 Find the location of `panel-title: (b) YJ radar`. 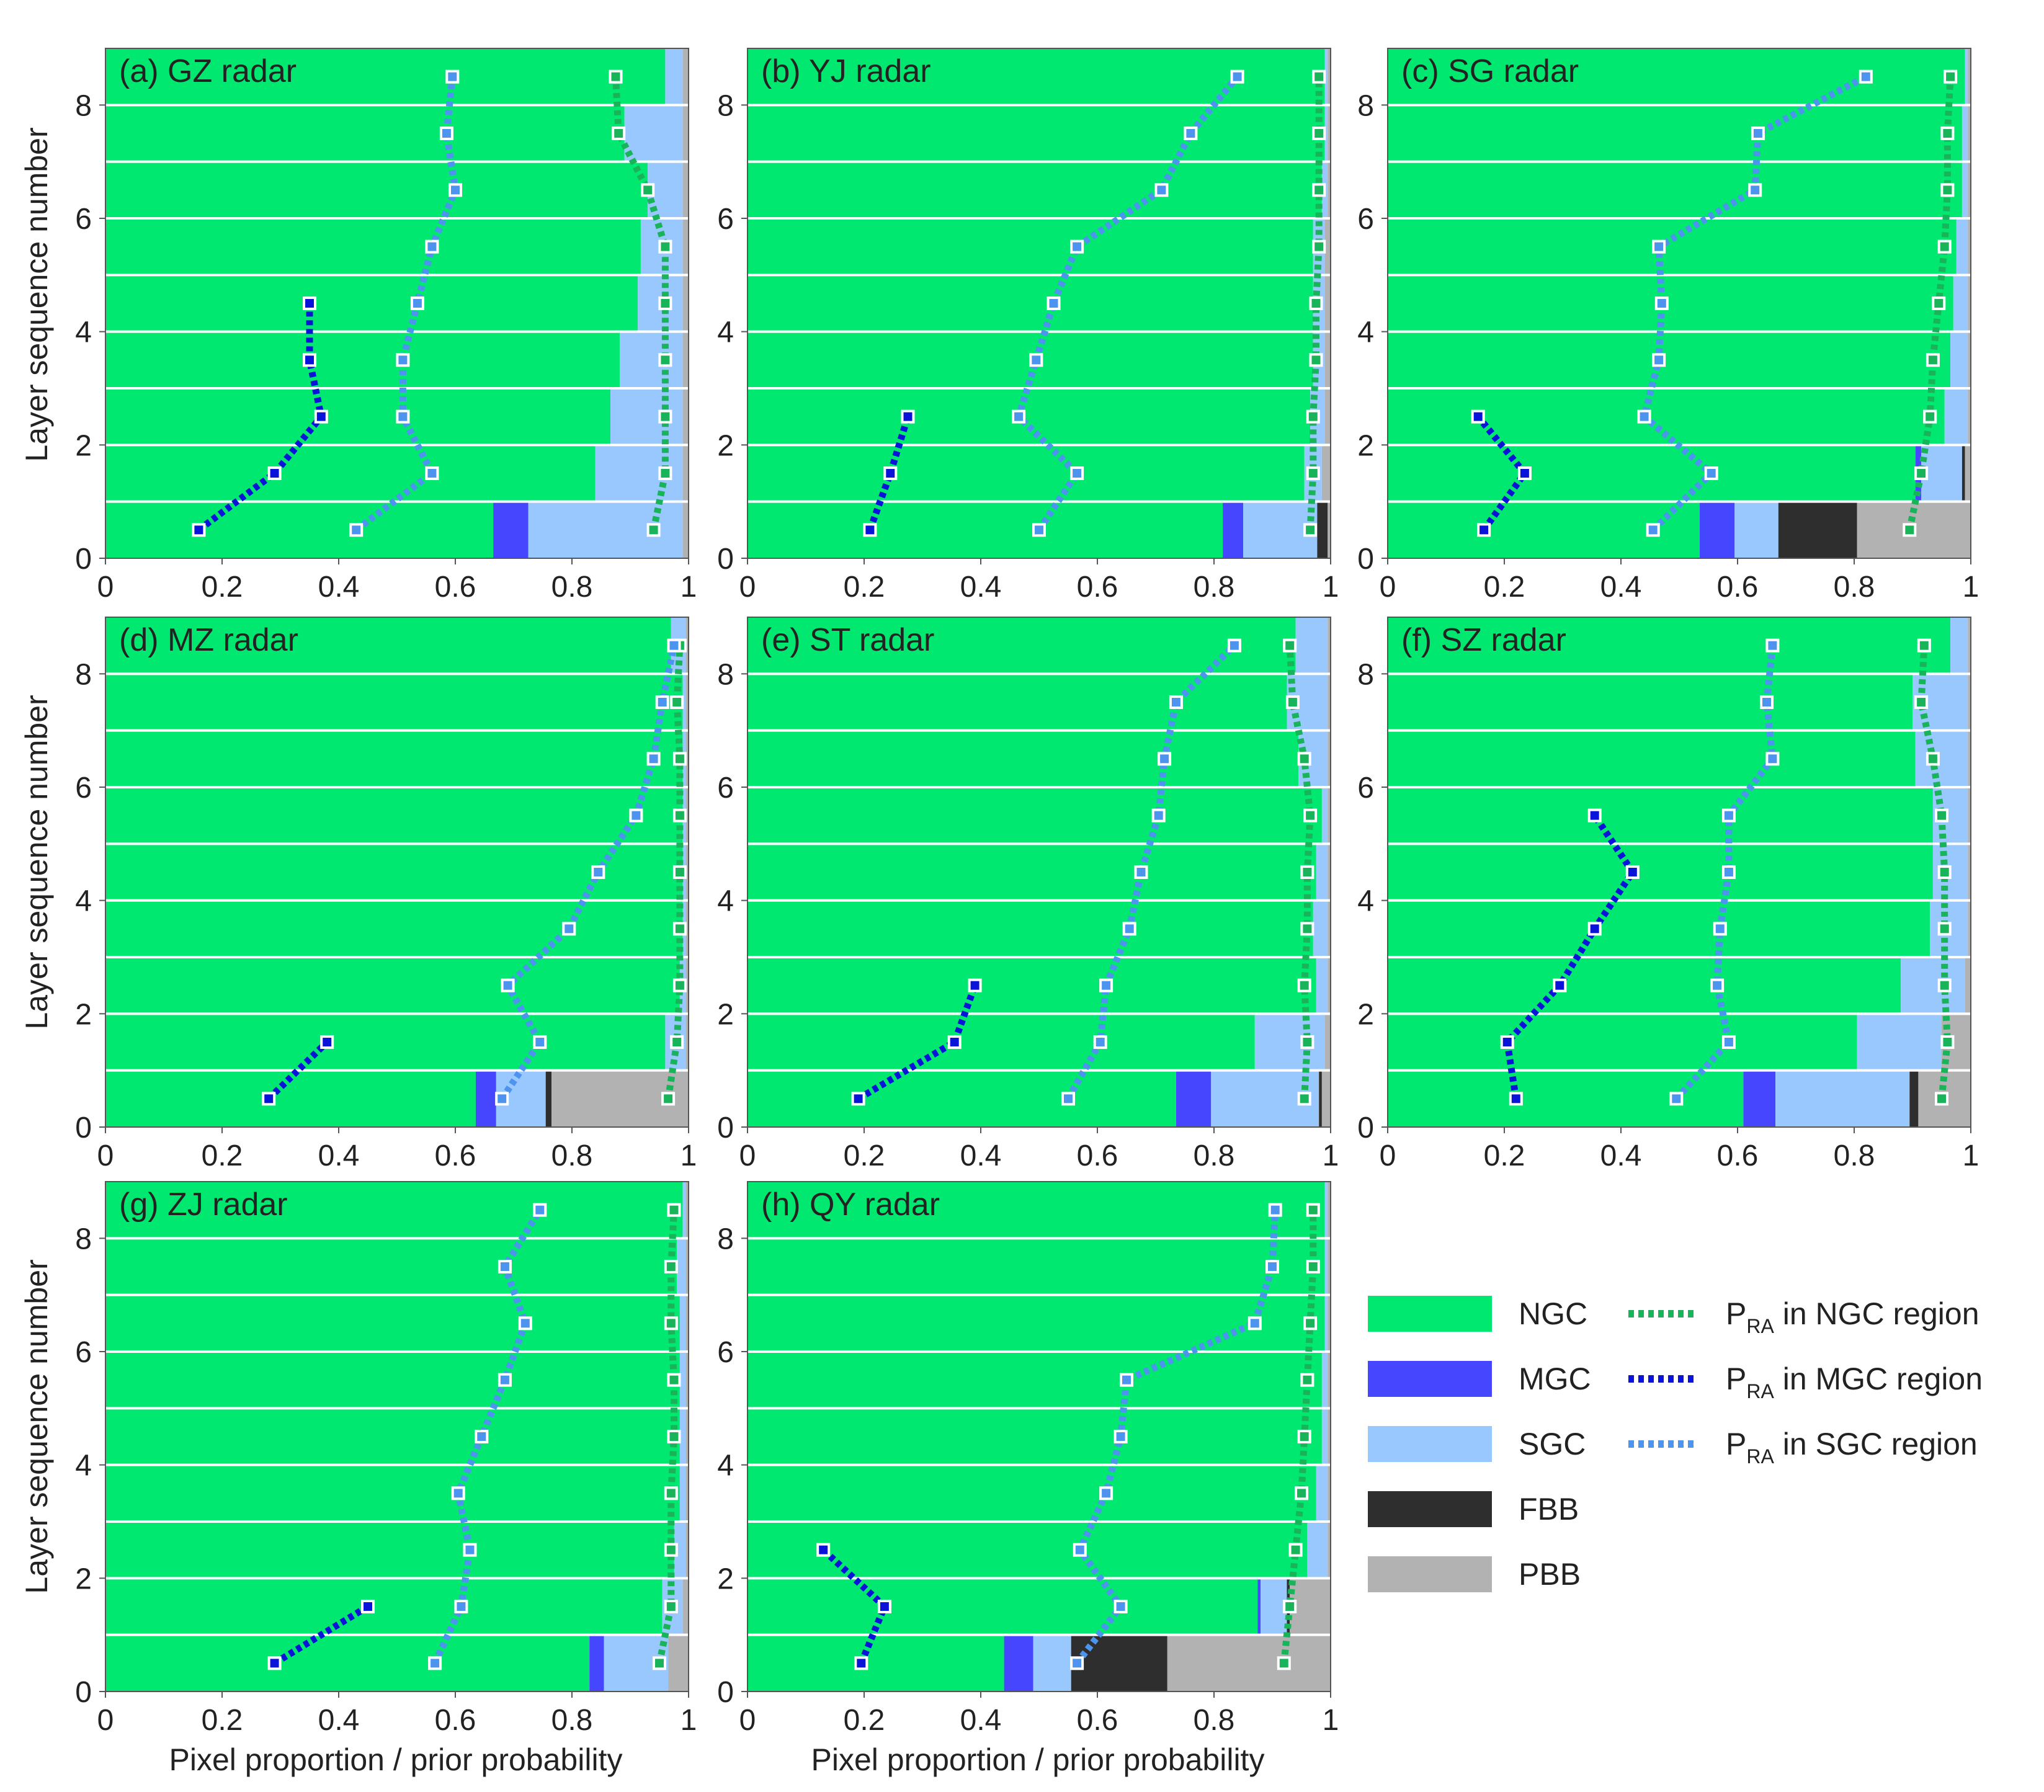

panel-title: (b) YJ radar is located at coordinates (846, 71).